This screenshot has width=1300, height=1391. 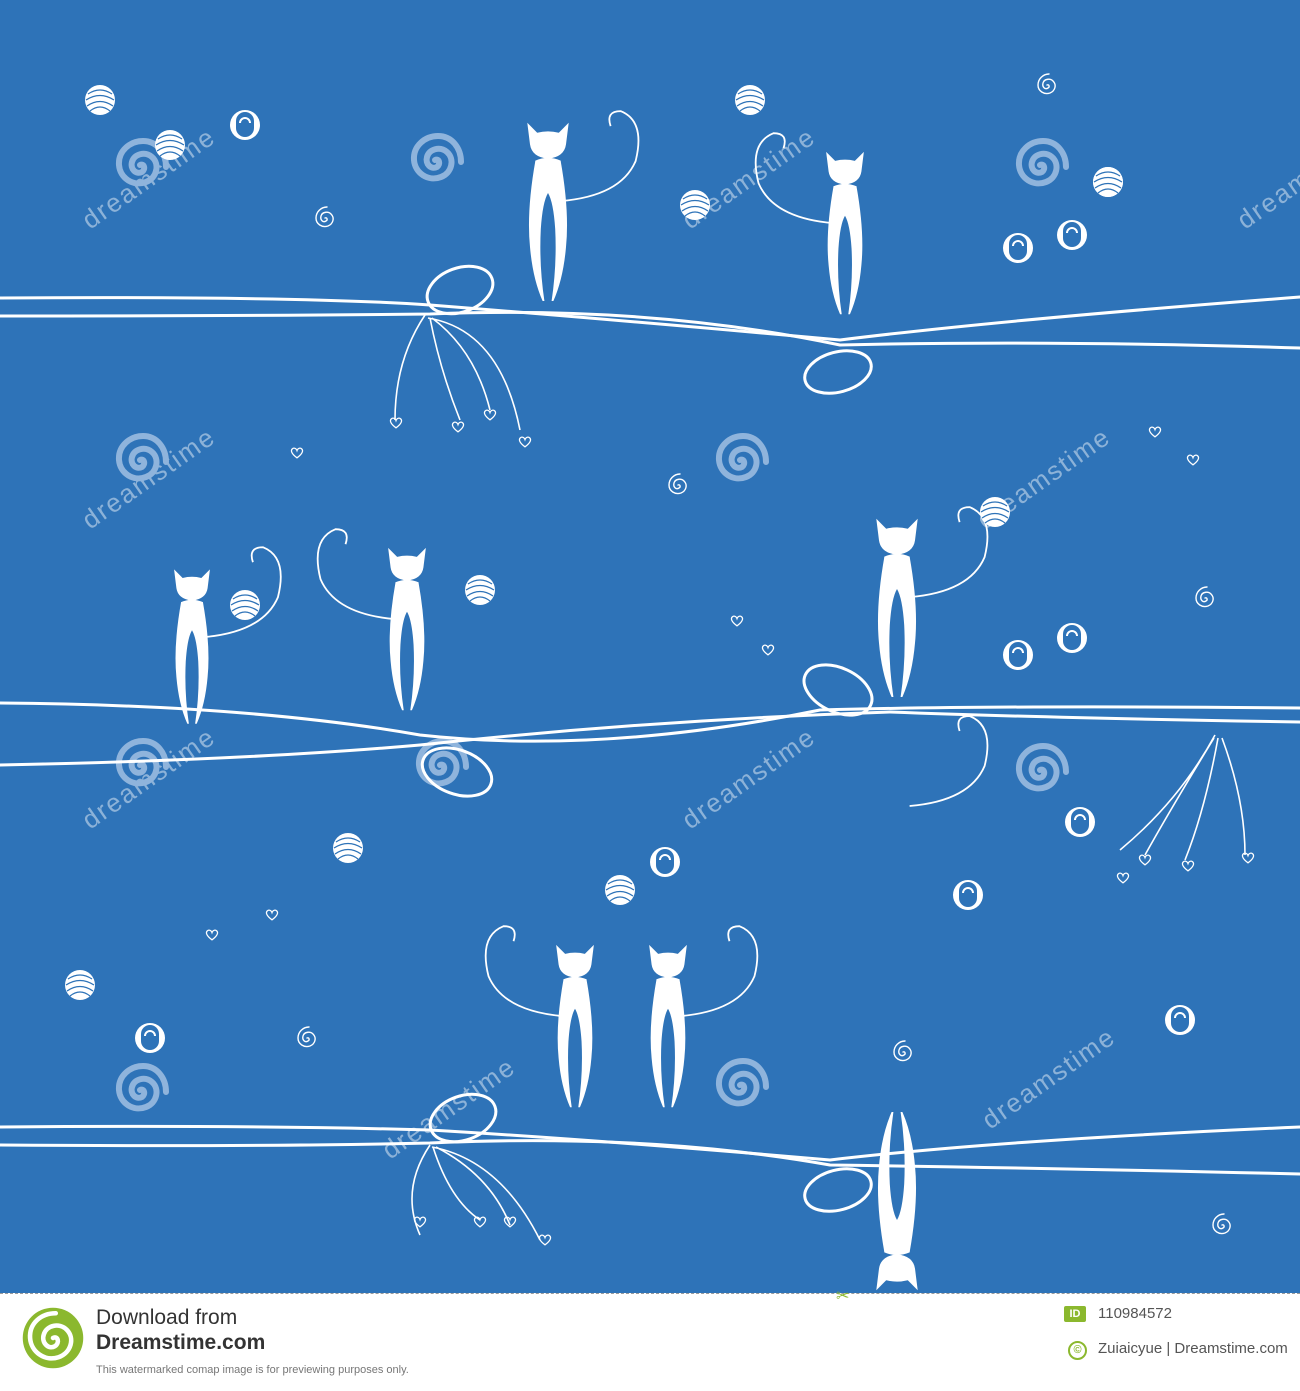 I want to click on photographer-credit: Zuiaicyue | Dreamstime.com, so click(x=1193, y=1348).